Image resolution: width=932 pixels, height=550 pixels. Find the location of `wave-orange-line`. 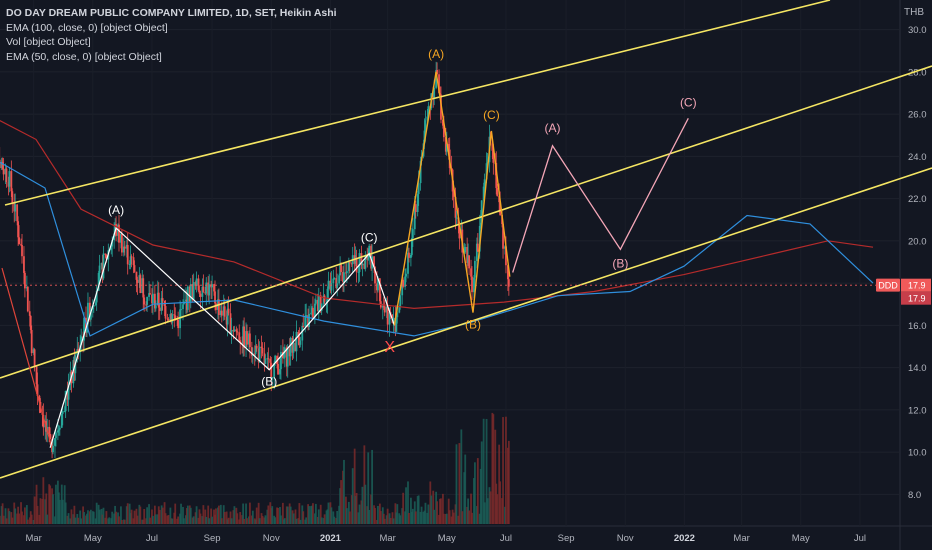

wave-orange-line is located at coordinates (452, 198).